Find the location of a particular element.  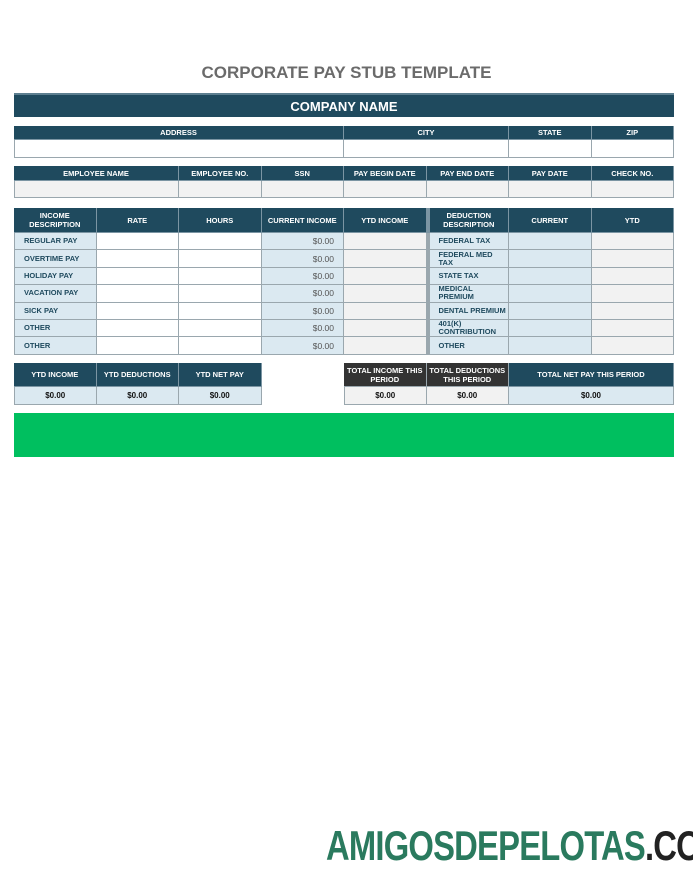

deduction-description: OTHER is located at coordinates (467, 346).